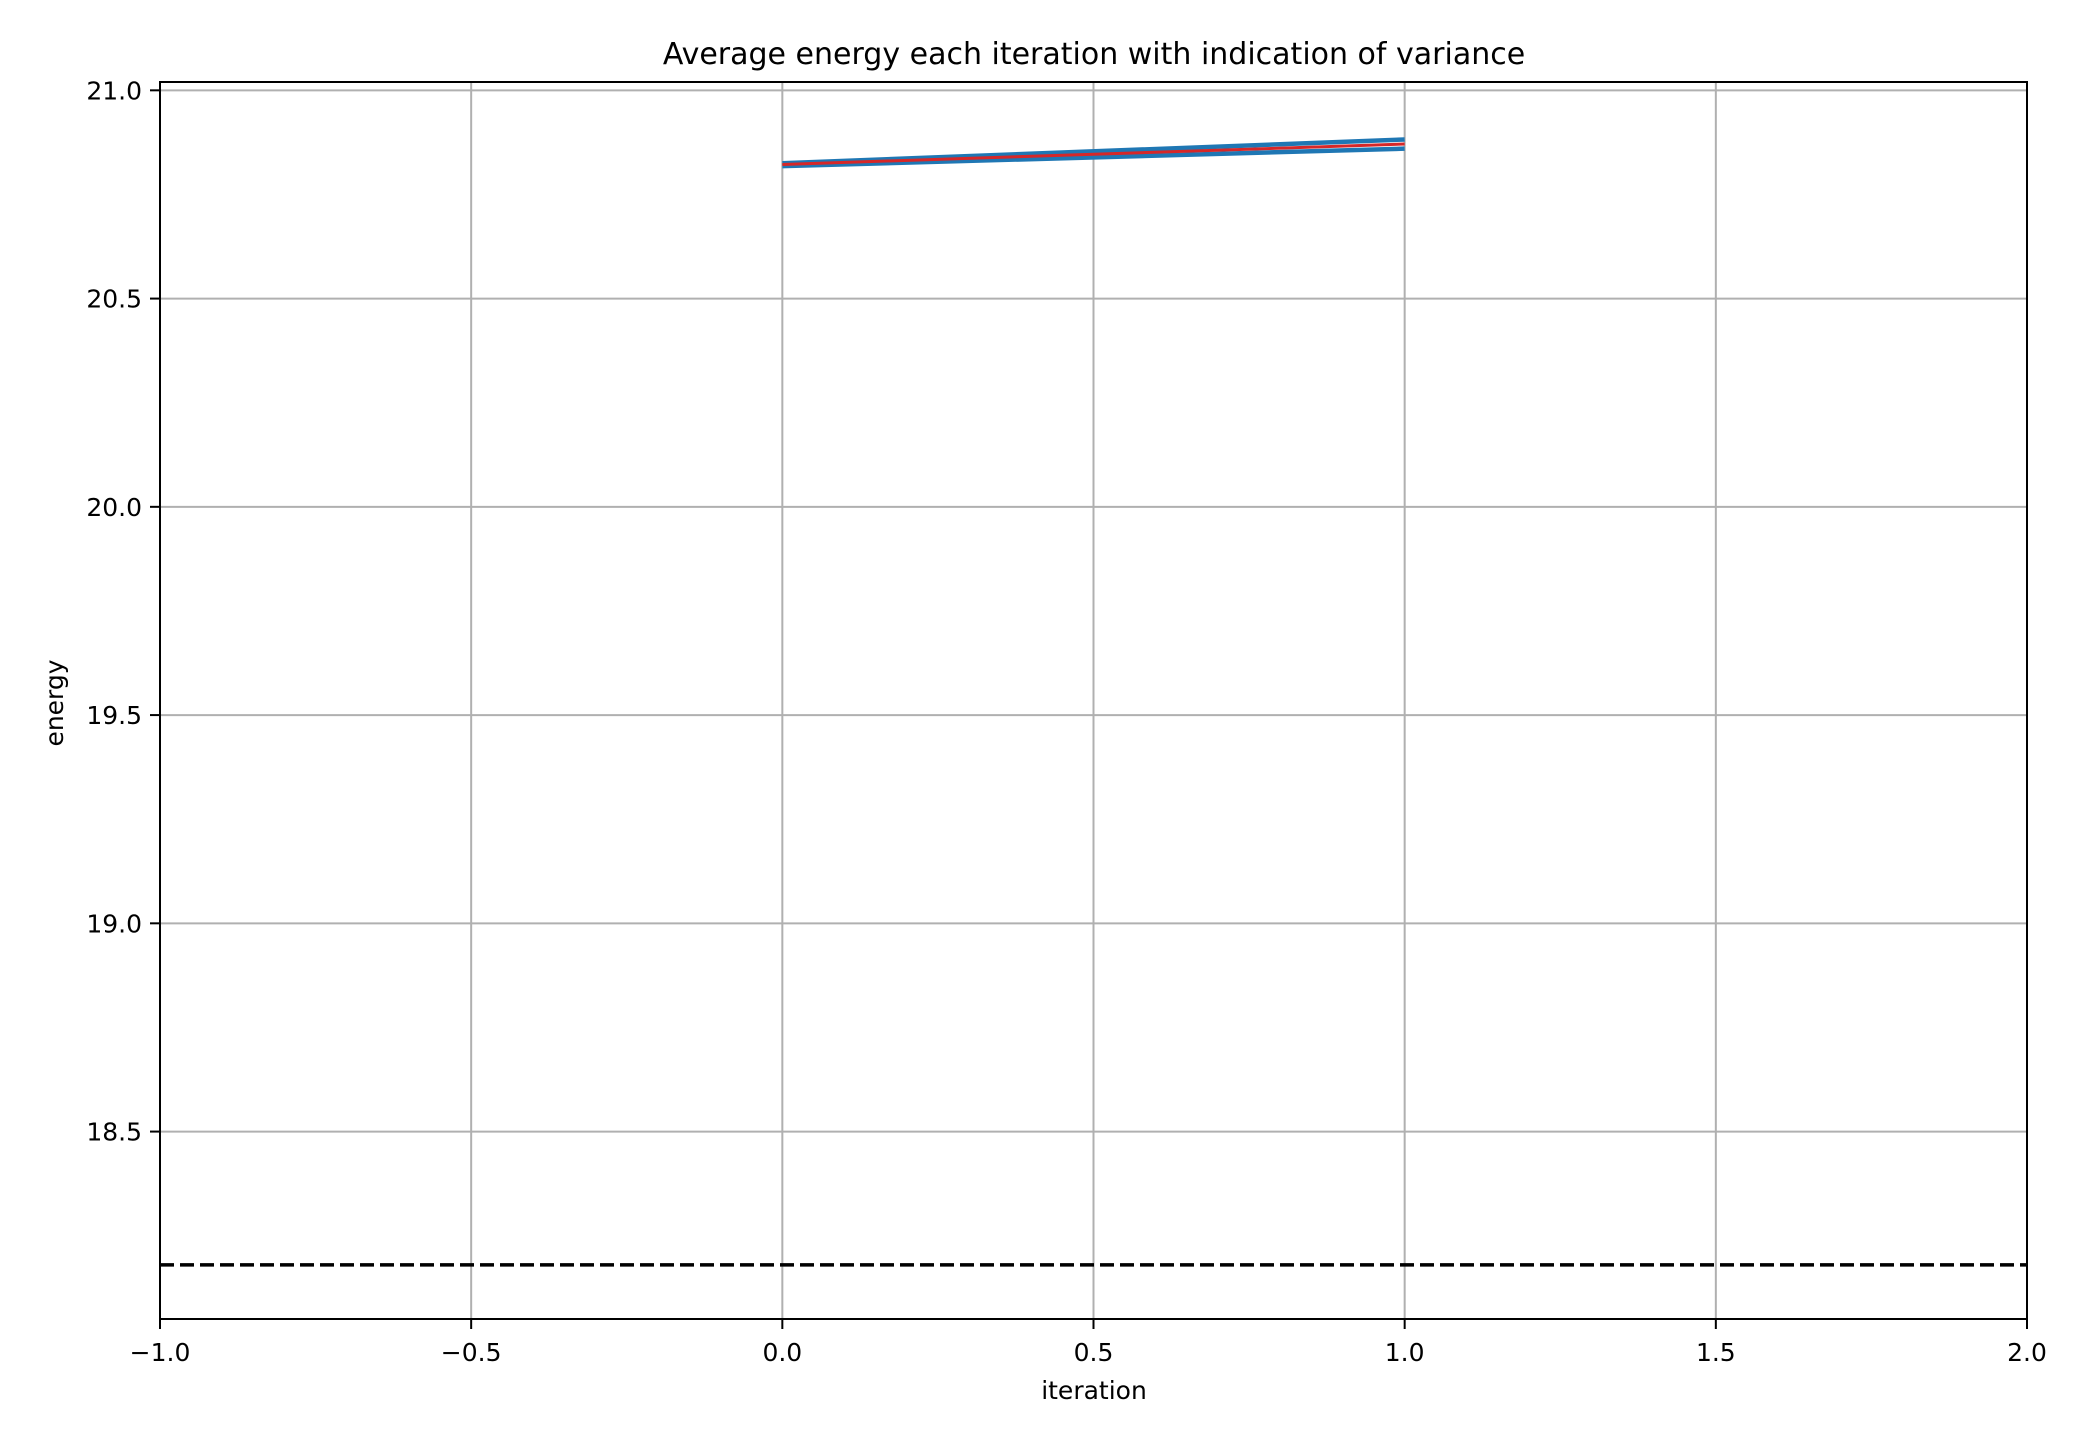 The height and width of the screenshot is (1441, 2082). Describe the element at coordinates (114, 507) in the screenshot. I see `y-tick-label: 20.0` at that location.